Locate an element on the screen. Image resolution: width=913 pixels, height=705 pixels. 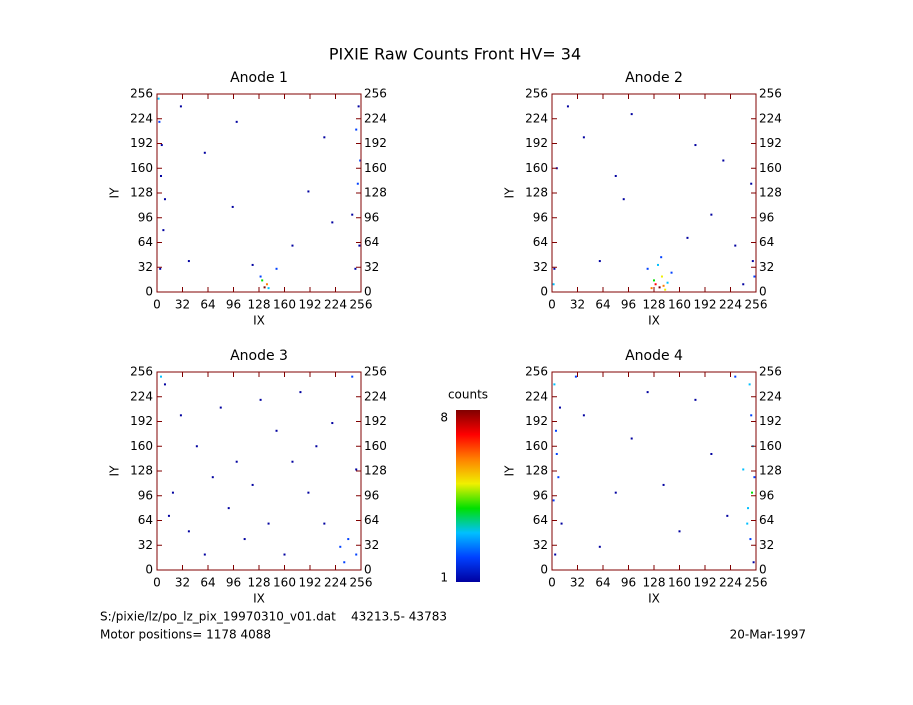
y-tick-label-right: 64 is located at coordinates (371, 520).